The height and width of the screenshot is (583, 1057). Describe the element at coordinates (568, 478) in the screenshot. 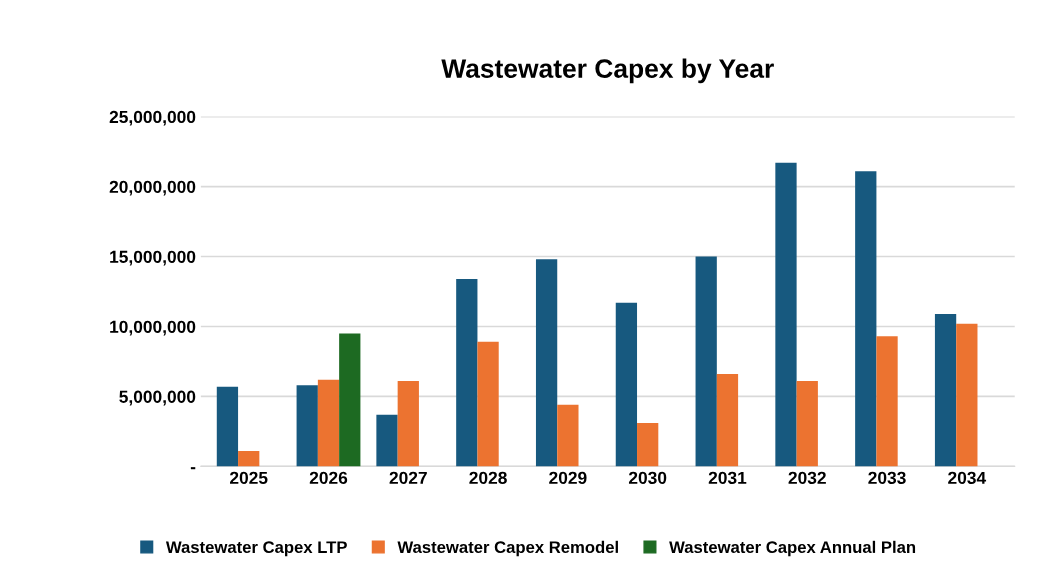

I see `x-tick-label: 2029` at that location.